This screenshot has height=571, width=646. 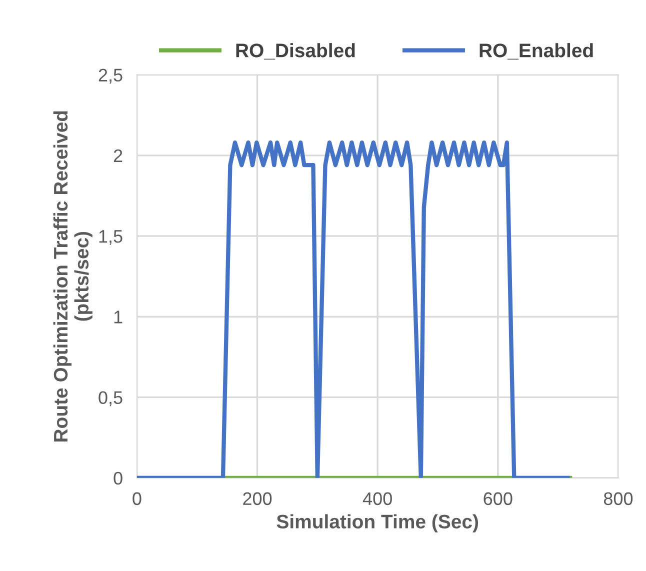 What do you see at coordinates (377, 499) in the screenshot?
I see `x-tick-label: 400` at bounding box center [377, 499].